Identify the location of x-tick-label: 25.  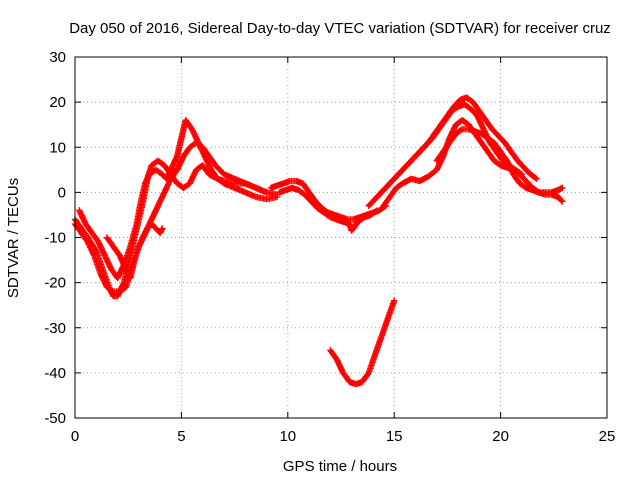
(607, 436).